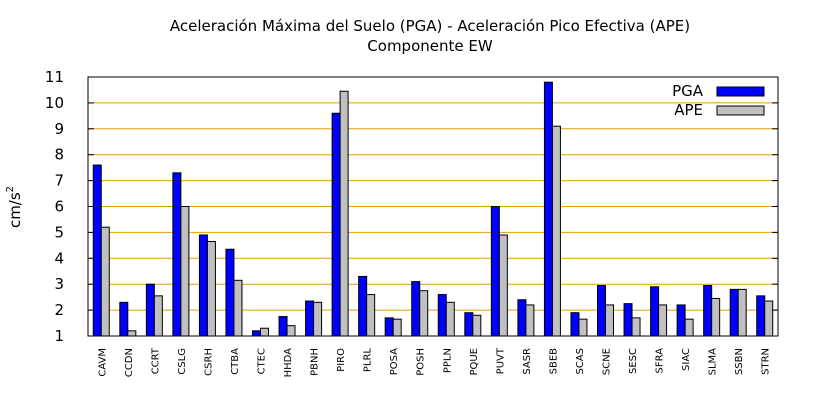 Image resolution: width=820 pixels, height=400 pixels. Describe the element at coordinates (208, 362) in the screenshot. I see `x-tick-label: CSRH` at that location.